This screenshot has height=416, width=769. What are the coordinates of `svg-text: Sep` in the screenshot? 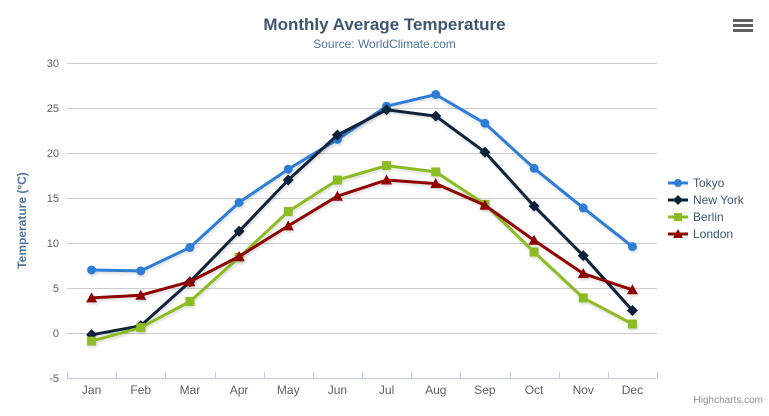 It's located at (485, 390).